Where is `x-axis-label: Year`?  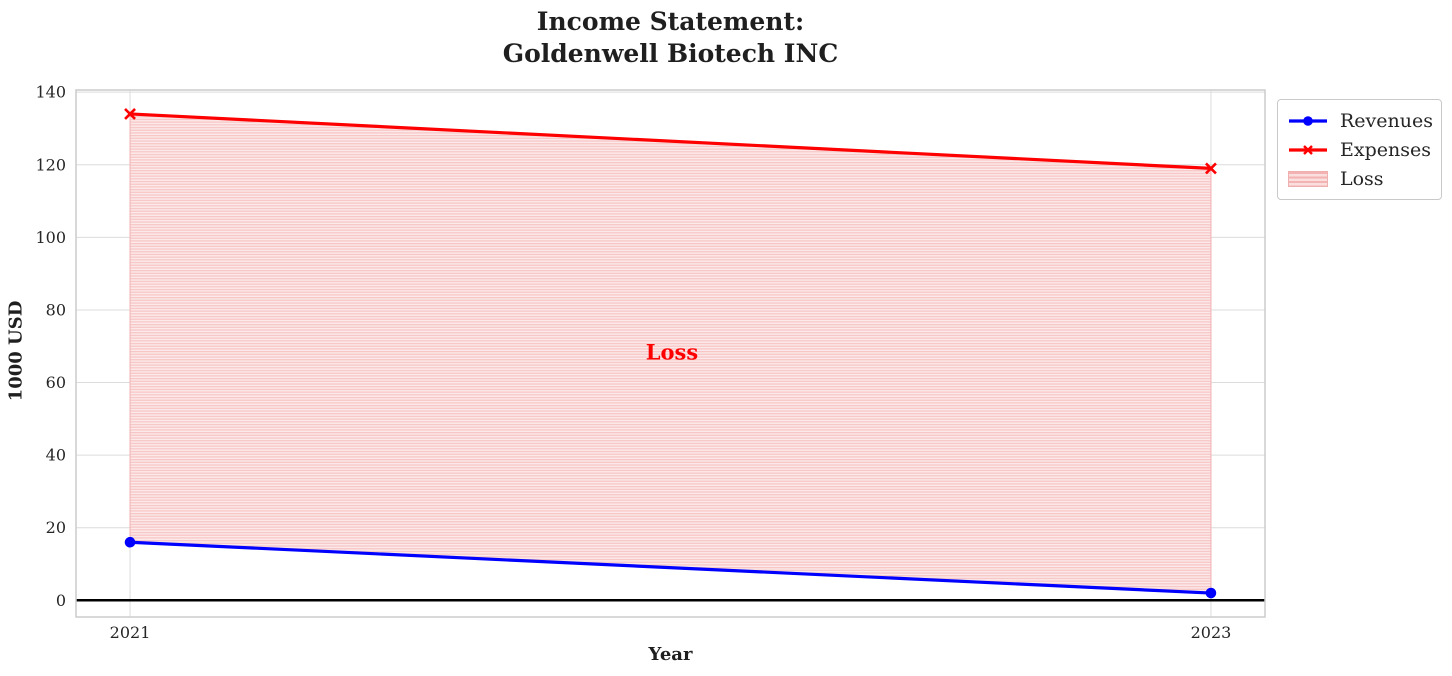
x-axis-label: Year is located at coordinates (670, 654).